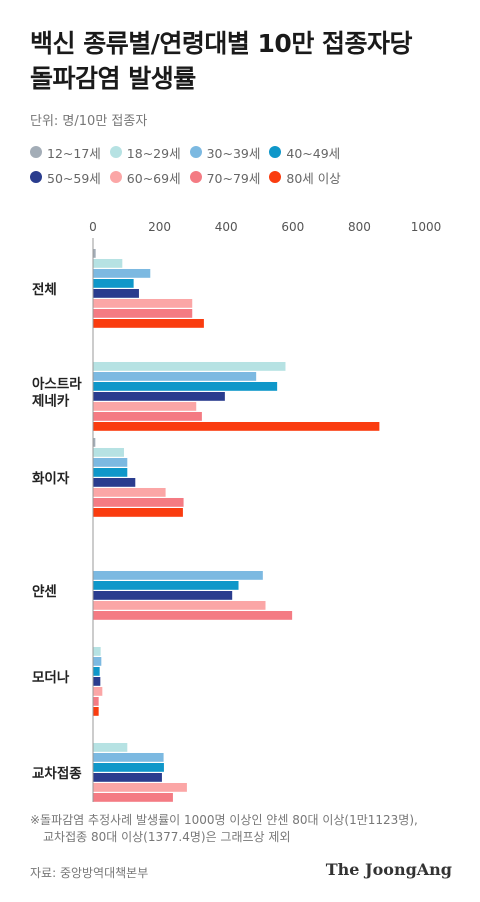 This screenshot has width=480, height=902. What do you see at coordinates (74, 178) in the screenshot?
I see `legend-label: 50~59세` at bounding box center [74, 178].